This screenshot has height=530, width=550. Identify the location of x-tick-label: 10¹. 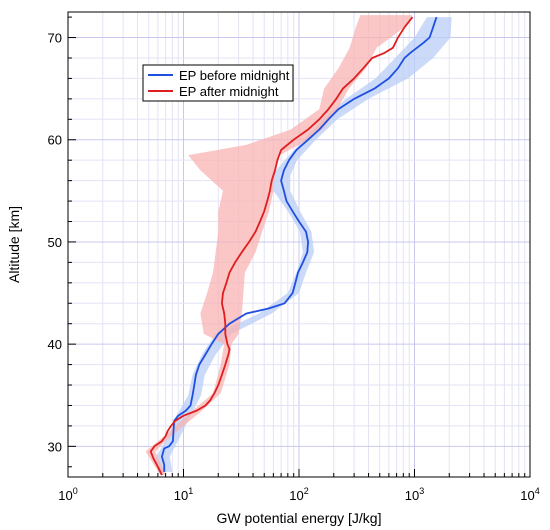
(183, 494).